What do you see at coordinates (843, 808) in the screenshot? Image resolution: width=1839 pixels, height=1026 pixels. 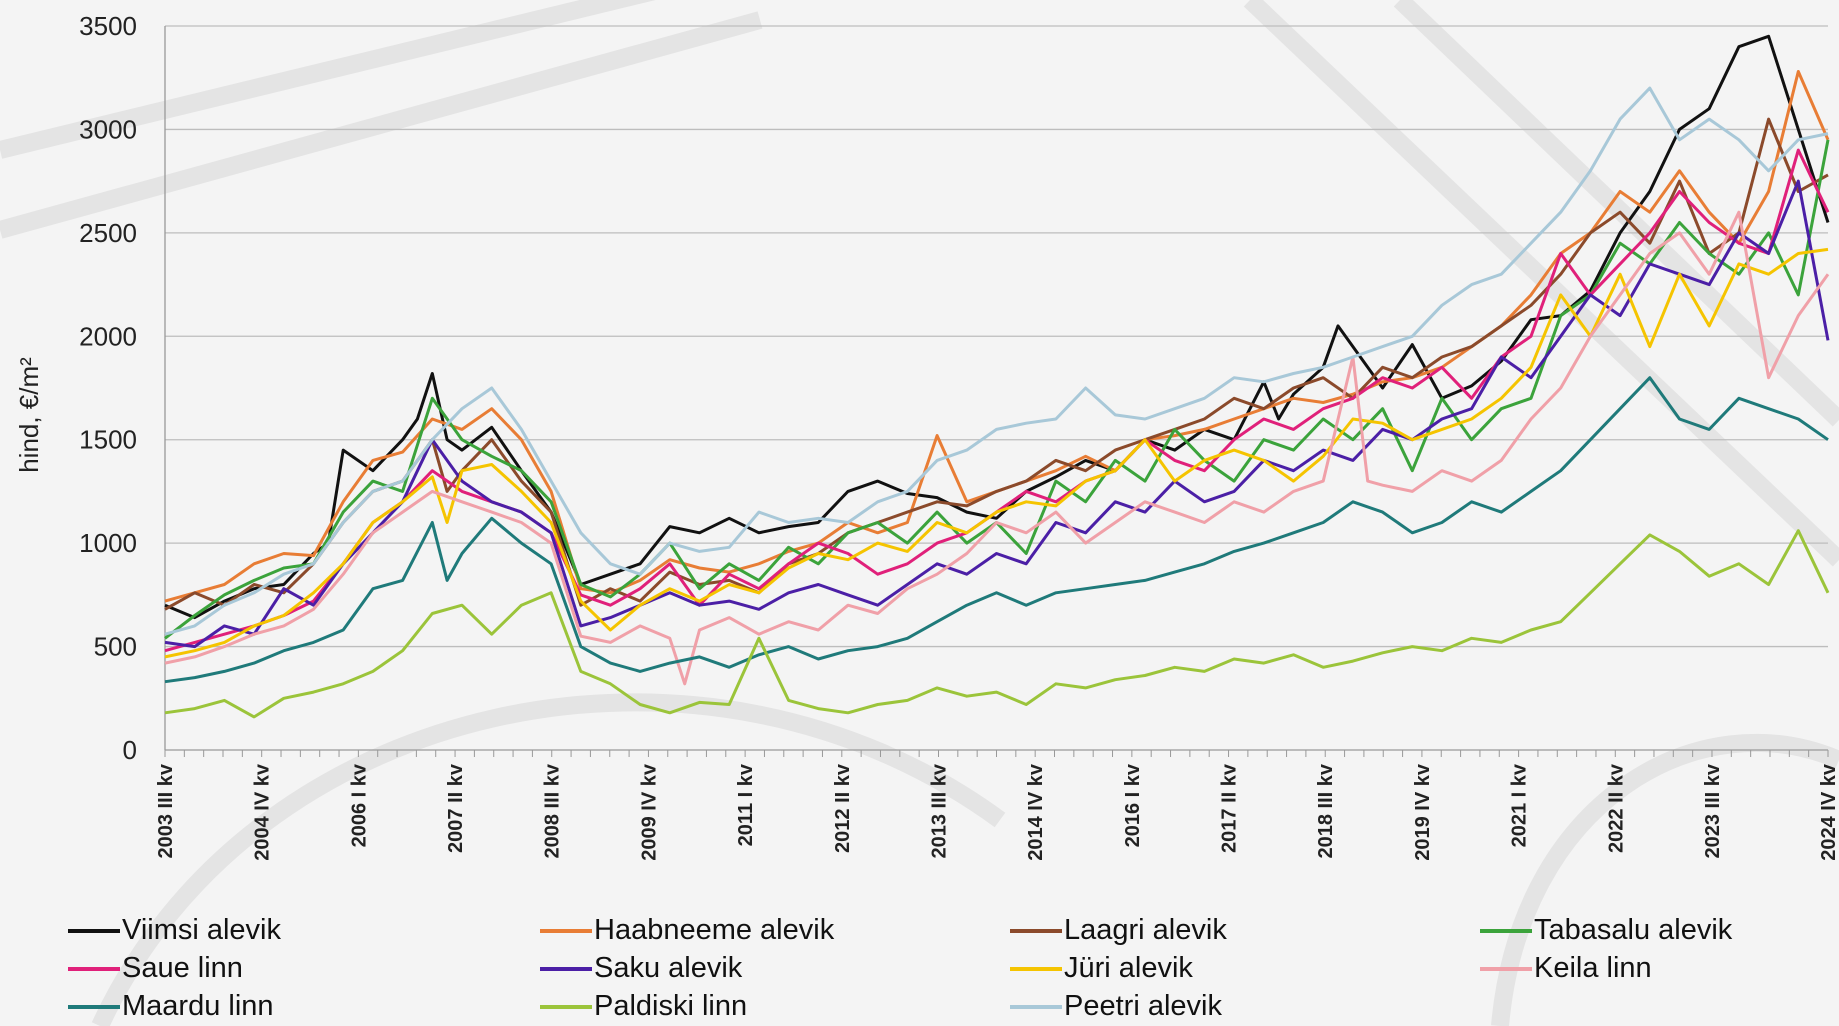 I see `x-tick-label: 2012 II kv` at bounding box center [843, 808].